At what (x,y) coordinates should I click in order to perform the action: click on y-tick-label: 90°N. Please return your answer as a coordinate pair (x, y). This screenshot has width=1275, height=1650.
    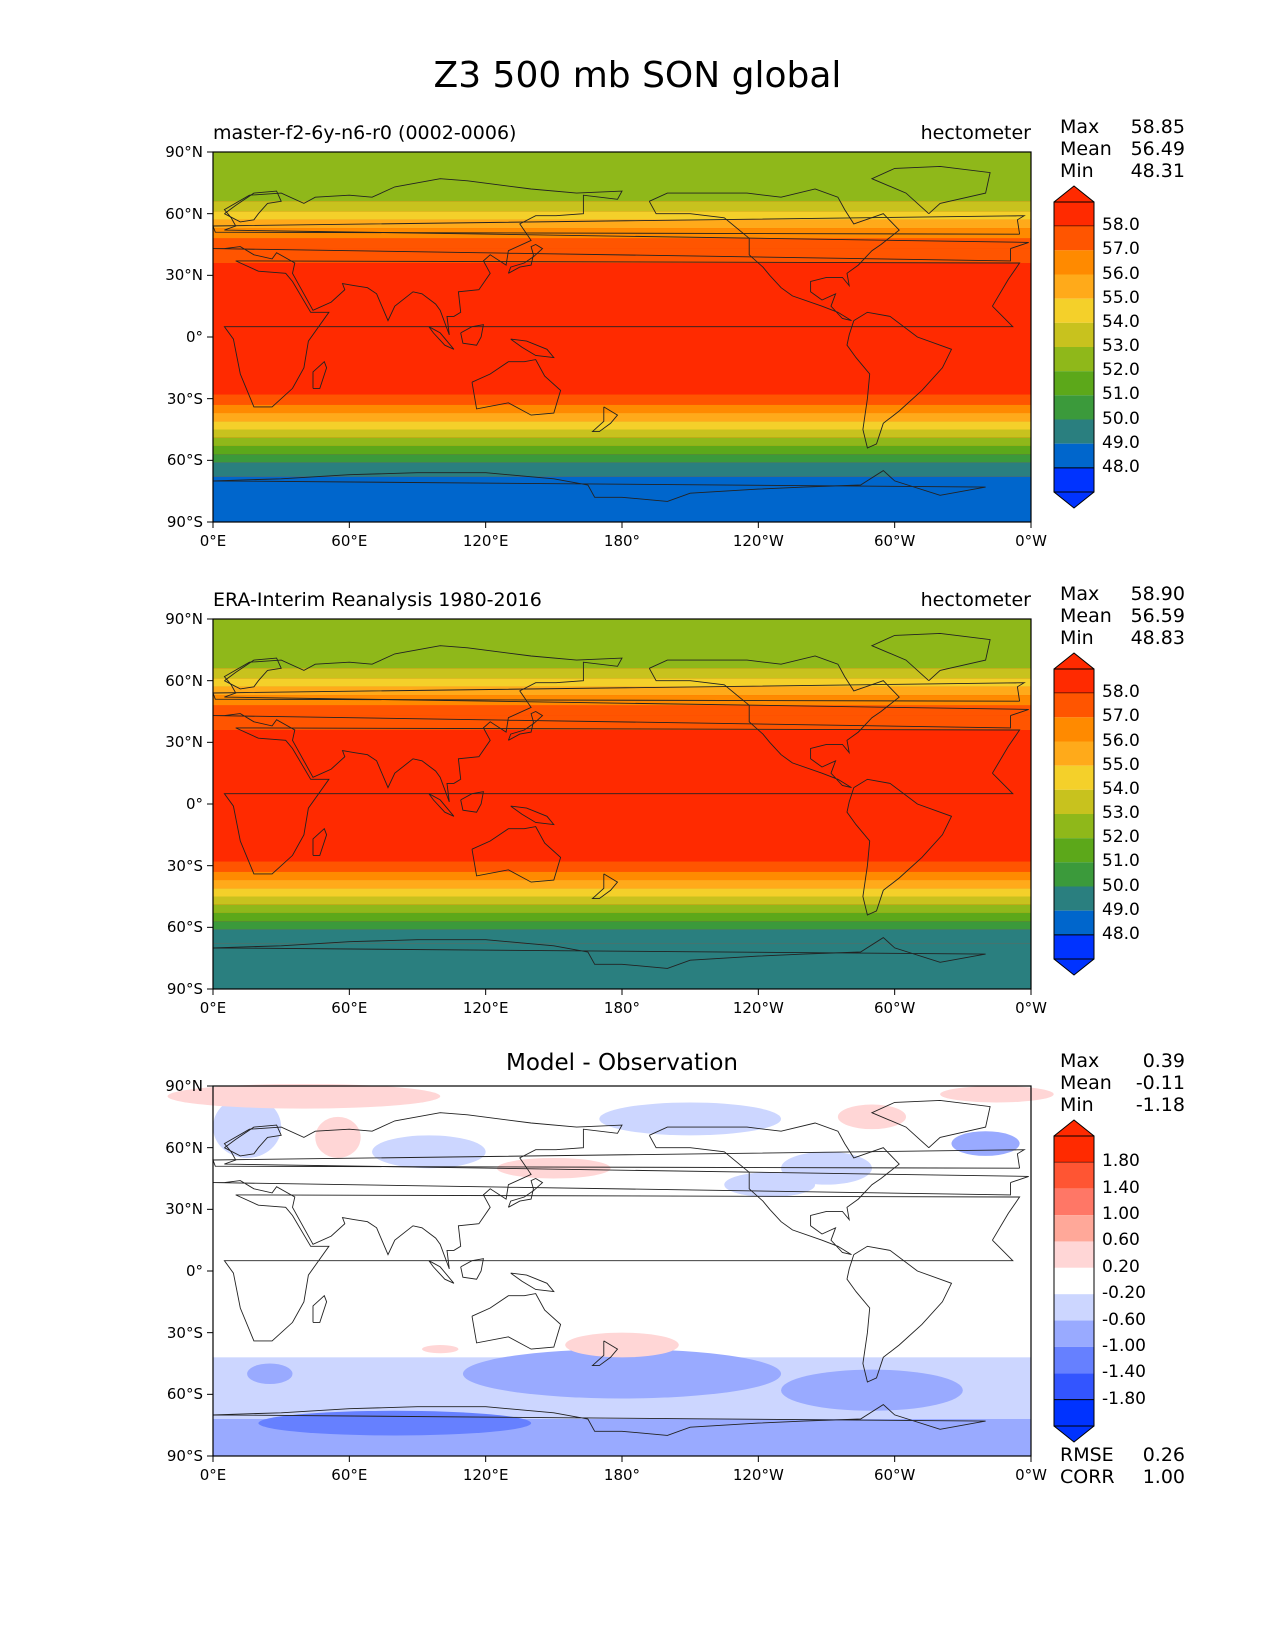
    Looking at the image, I should click on (184, 619).